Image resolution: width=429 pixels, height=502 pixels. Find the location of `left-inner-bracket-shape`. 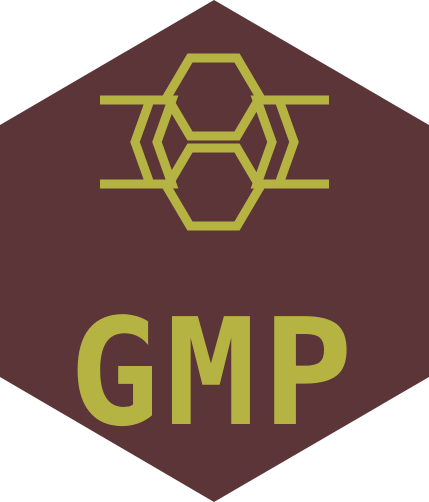

left-inner-bracket-shape is located at coordinates (164, 142).